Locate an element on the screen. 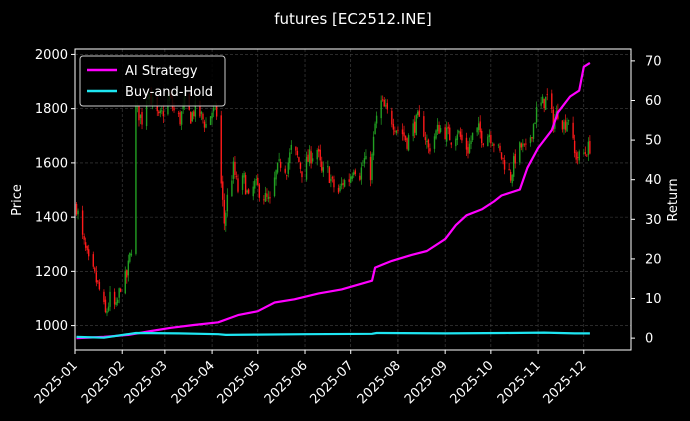 The height and width of the screenshot is (421, 690). y-left-tick-label: 1400 is located at coordinates (51, 218).